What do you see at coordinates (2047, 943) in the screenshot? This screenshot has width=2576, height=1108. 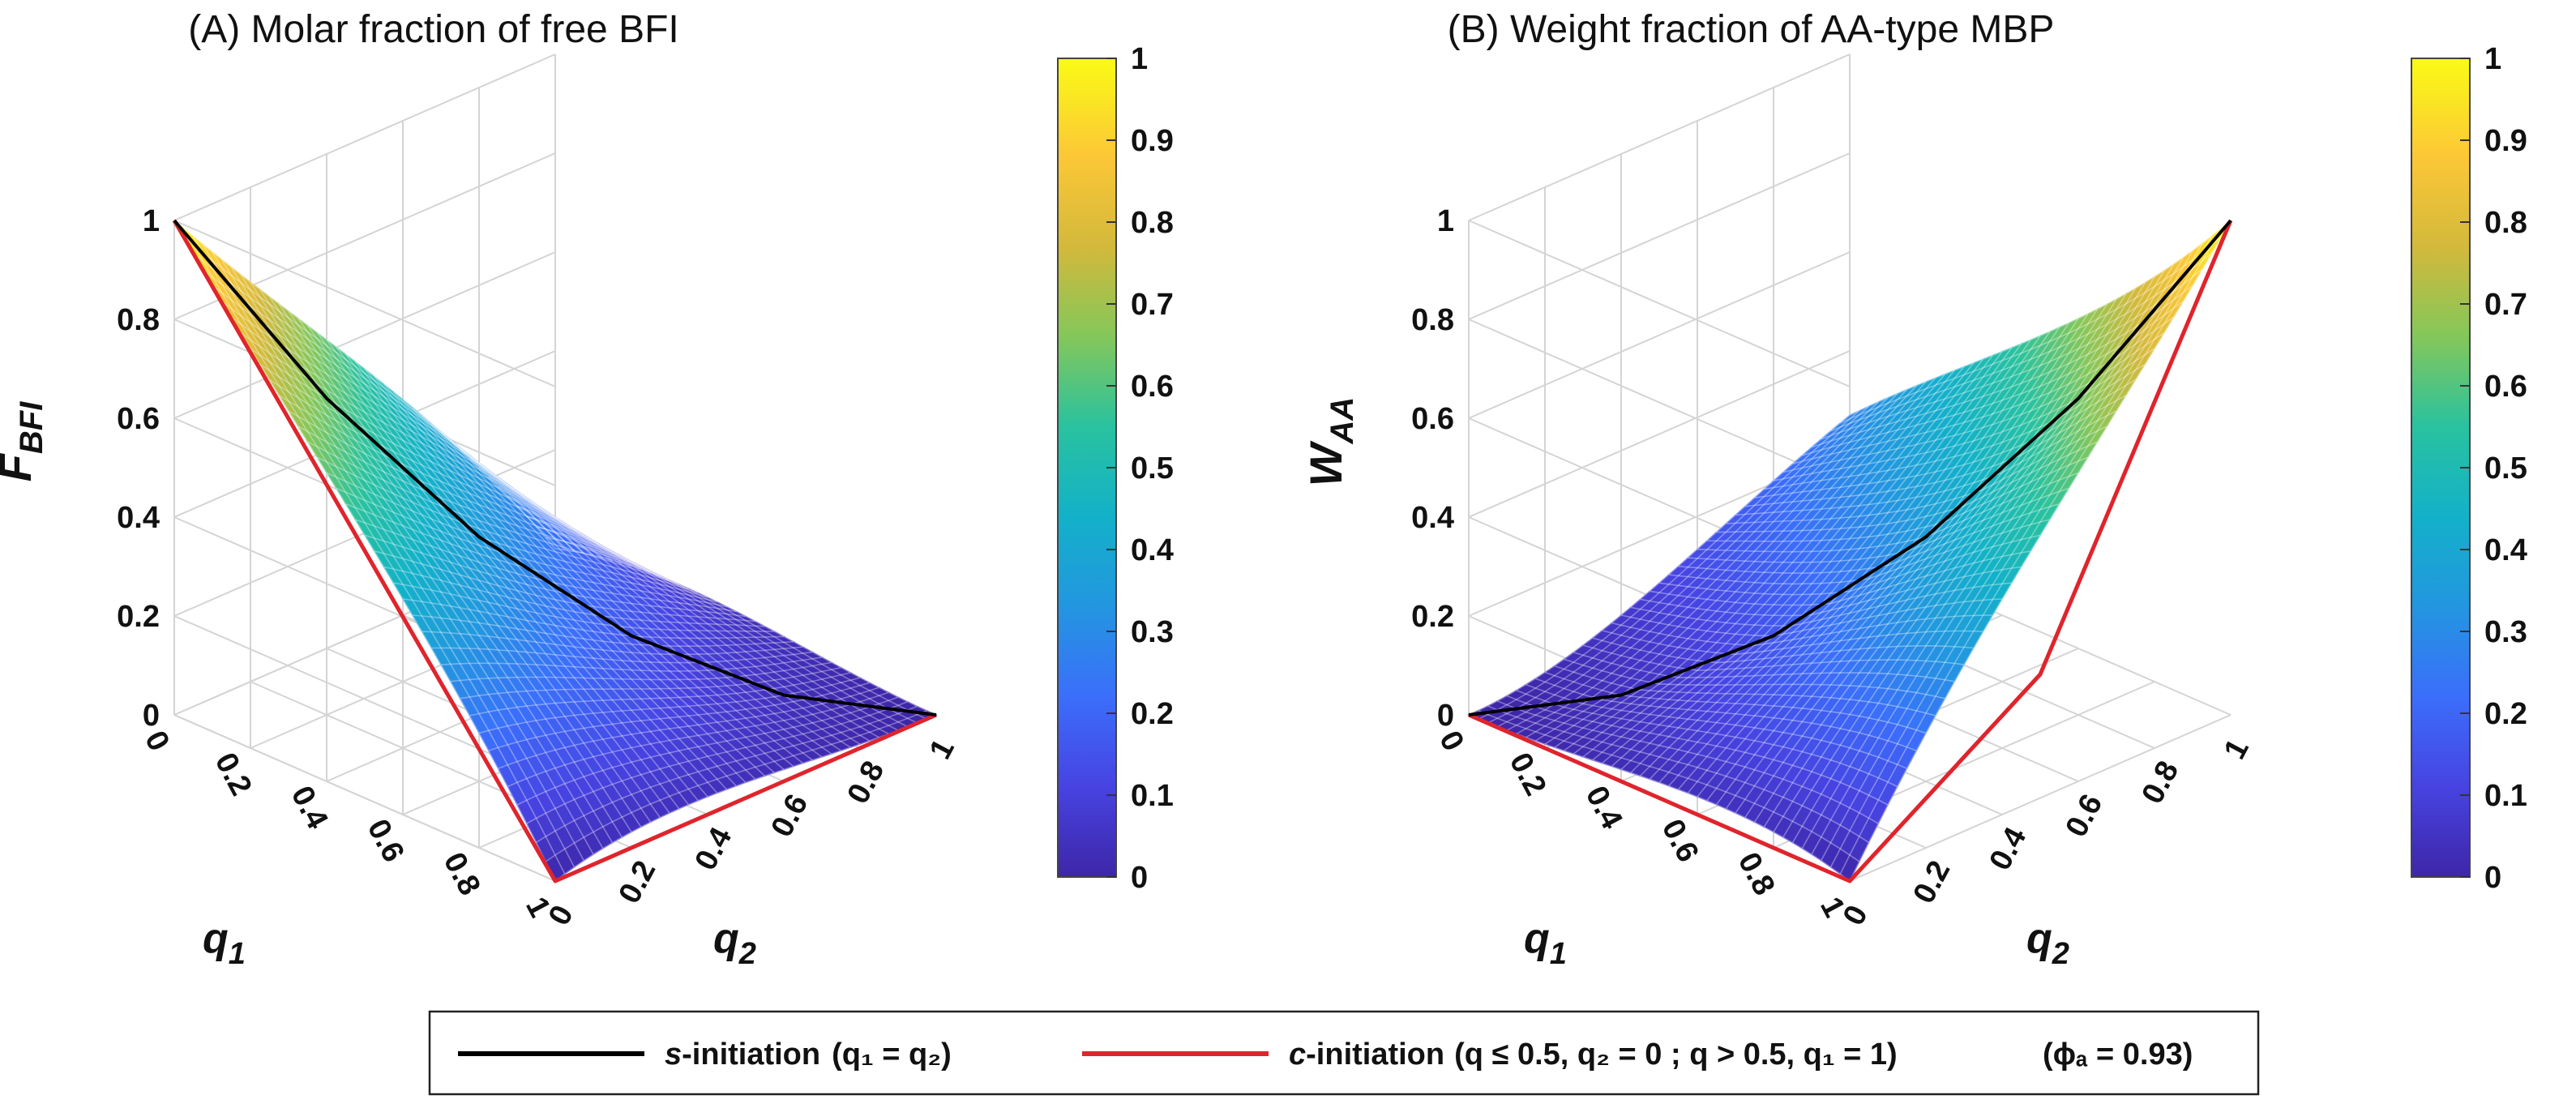 I see `panel-b-q2-axis-label: q2` at bounding box center [2047, 943].